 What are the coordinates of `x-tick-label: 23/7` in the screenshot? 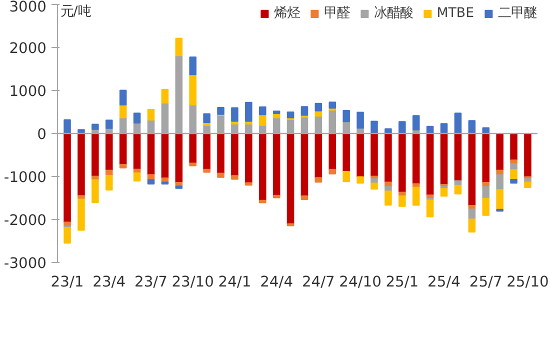 It's located at (151, 282).